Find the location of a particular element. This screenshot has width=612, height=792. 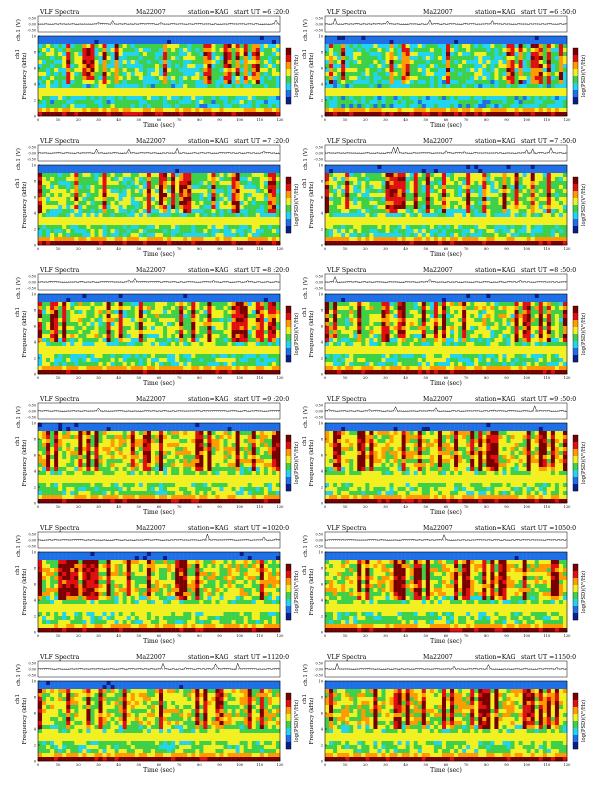

x-axis-label: Time (sec) is located at coordinates (446, 125).